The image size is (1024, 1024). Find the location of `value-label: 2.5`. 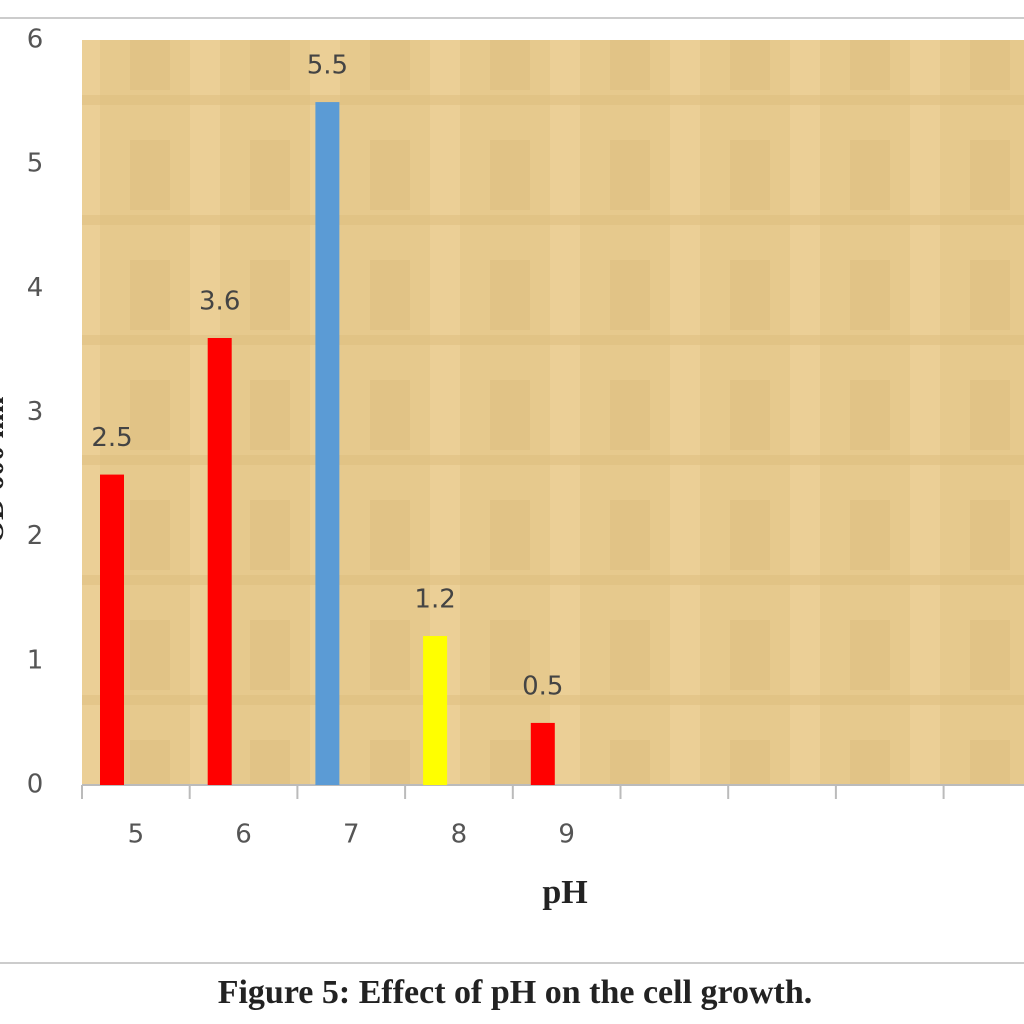

value-label: 2.5 is located at coordinates (111, 438).